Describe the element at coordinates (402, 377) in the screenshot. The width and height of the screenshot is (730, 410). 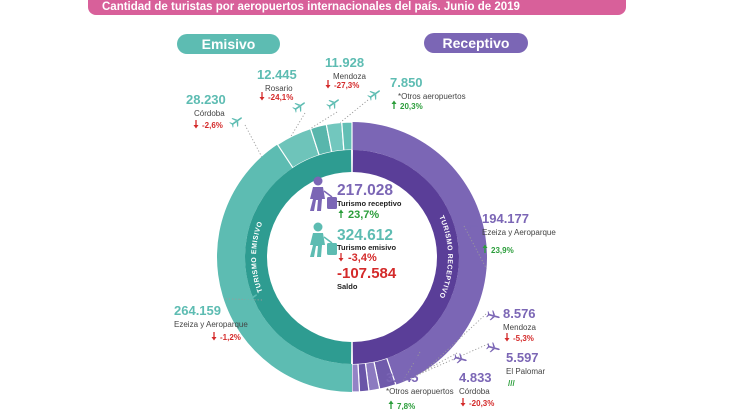
I see `value-label: 3.845` at that location.